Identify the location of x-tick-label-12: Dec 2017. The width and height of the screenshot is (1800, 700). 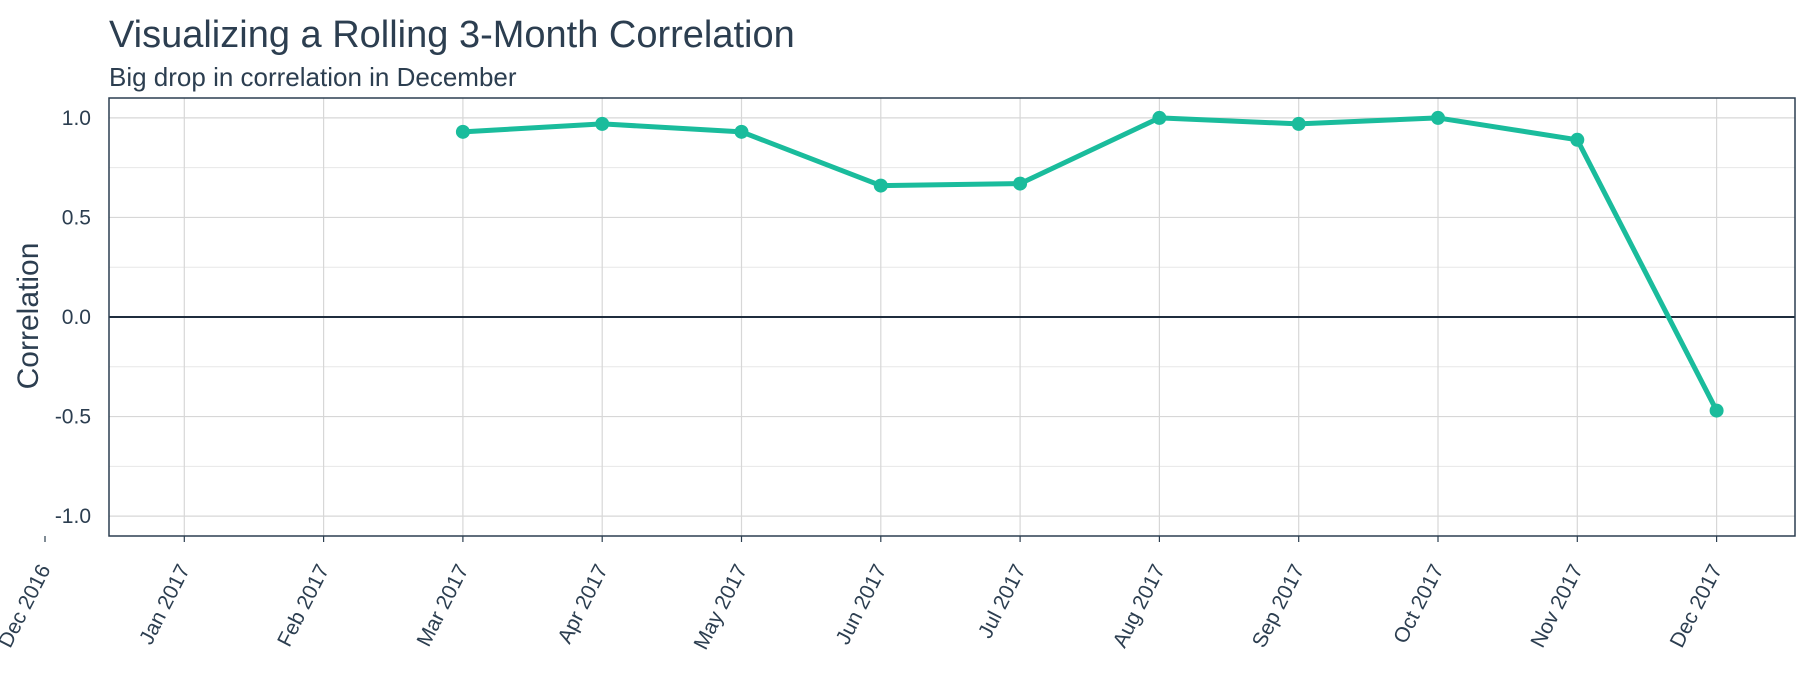
(1696, 606).